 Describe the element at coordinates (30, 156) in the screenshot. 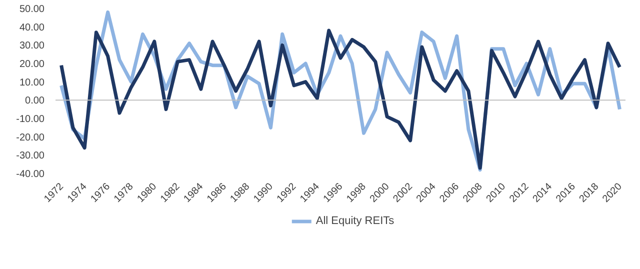

I see `y-tick-label: -30.00` at that location.